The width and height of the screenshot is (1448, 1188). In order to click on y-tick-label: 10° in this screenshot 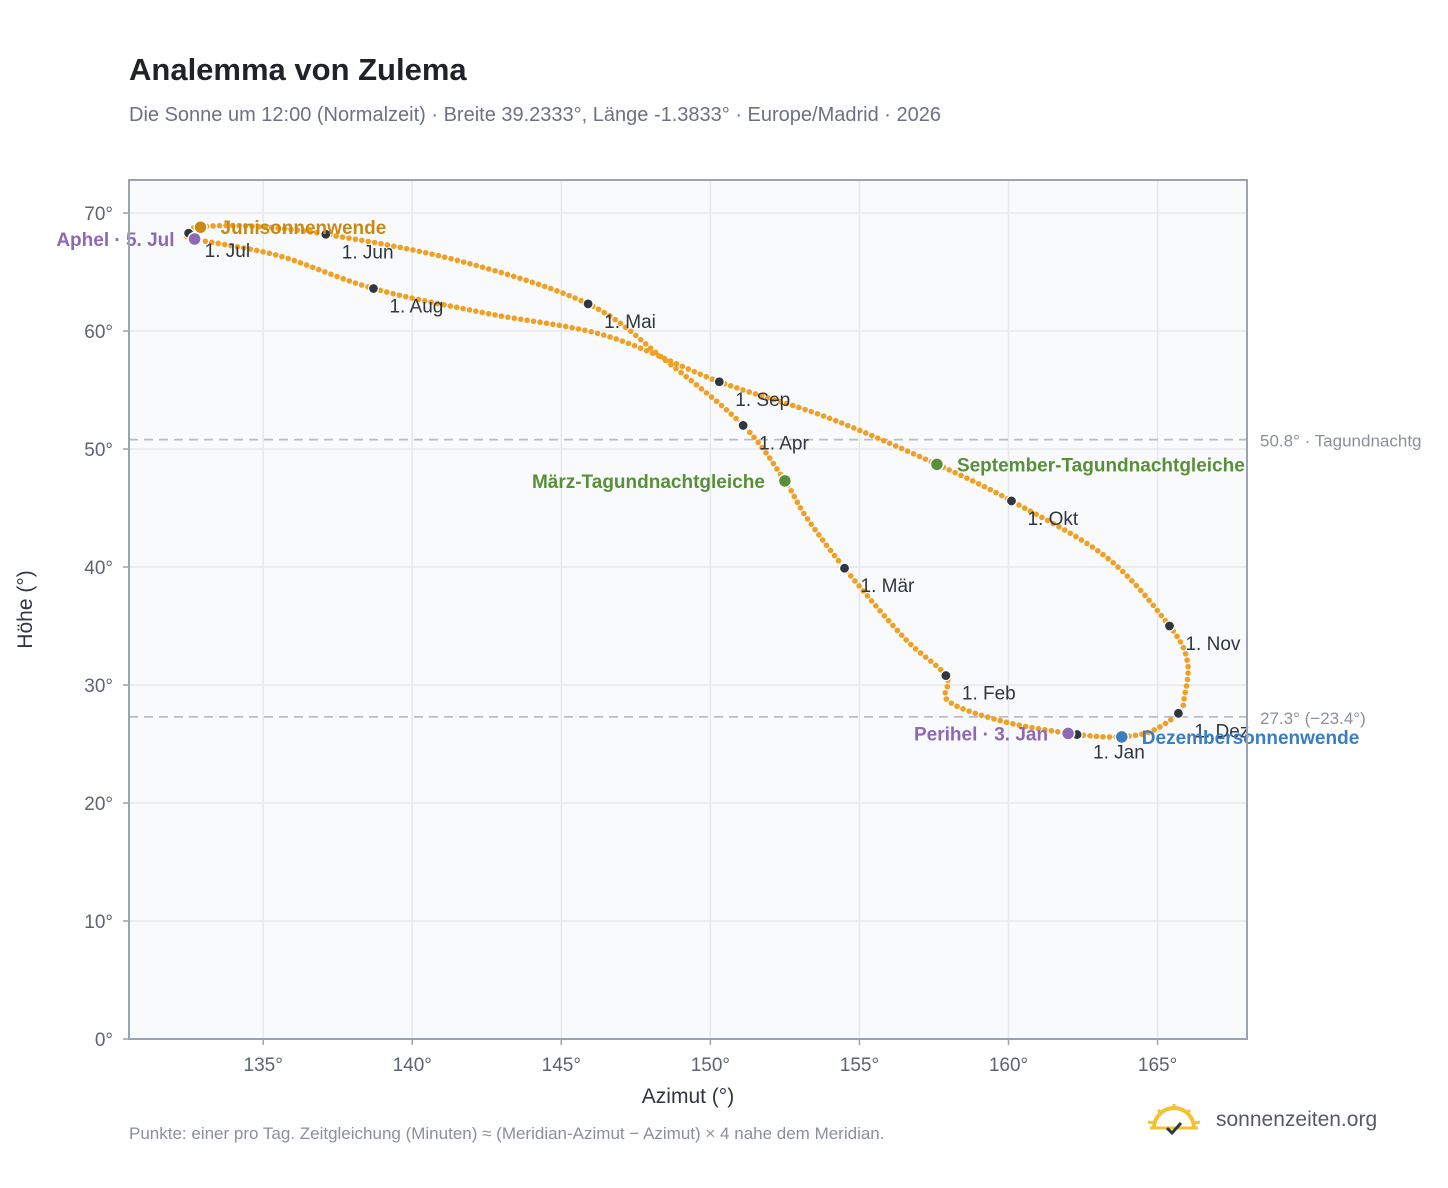, I will do `click(98, 922)`.